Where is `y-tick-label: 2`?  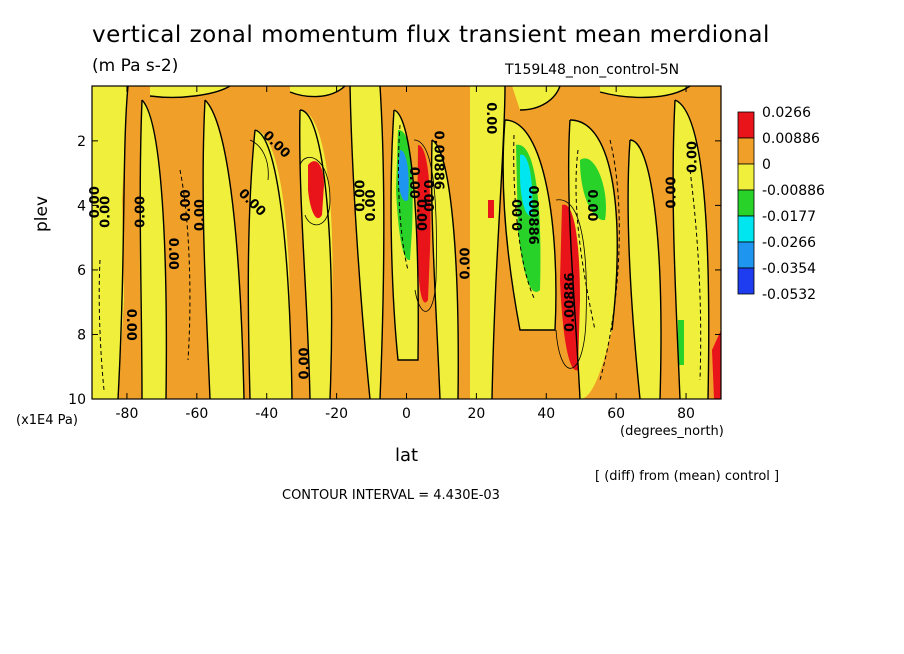 y-tick-label: 2 is located at coordinates (81, 142).